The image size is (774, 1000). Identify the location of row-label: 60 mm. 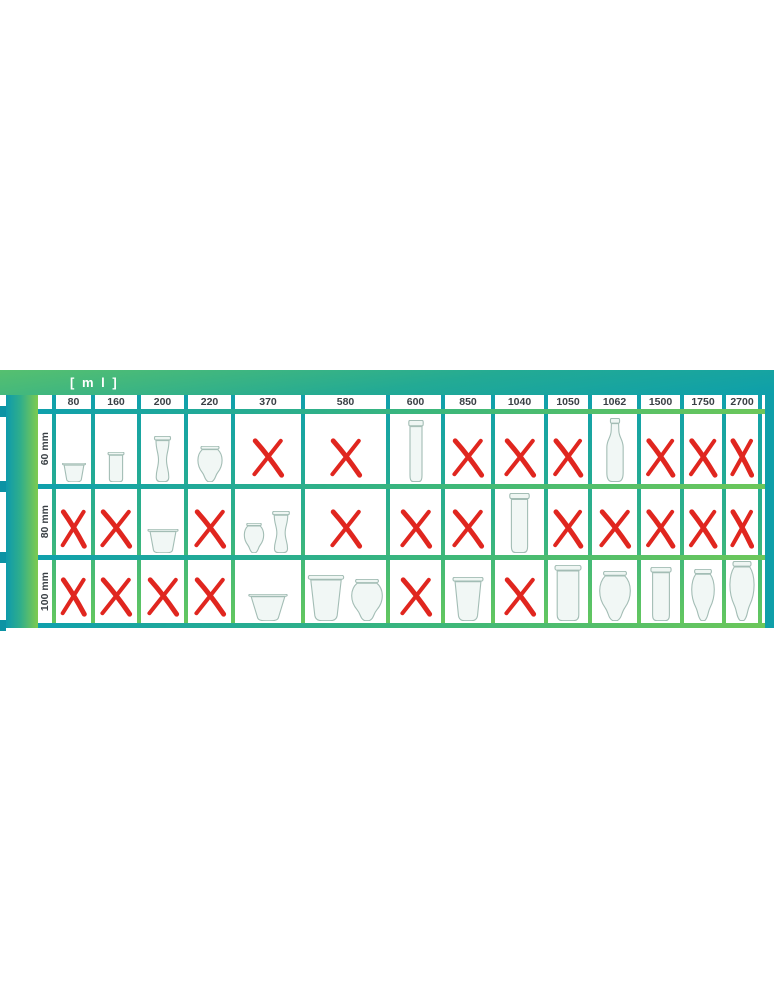
(45, 449).